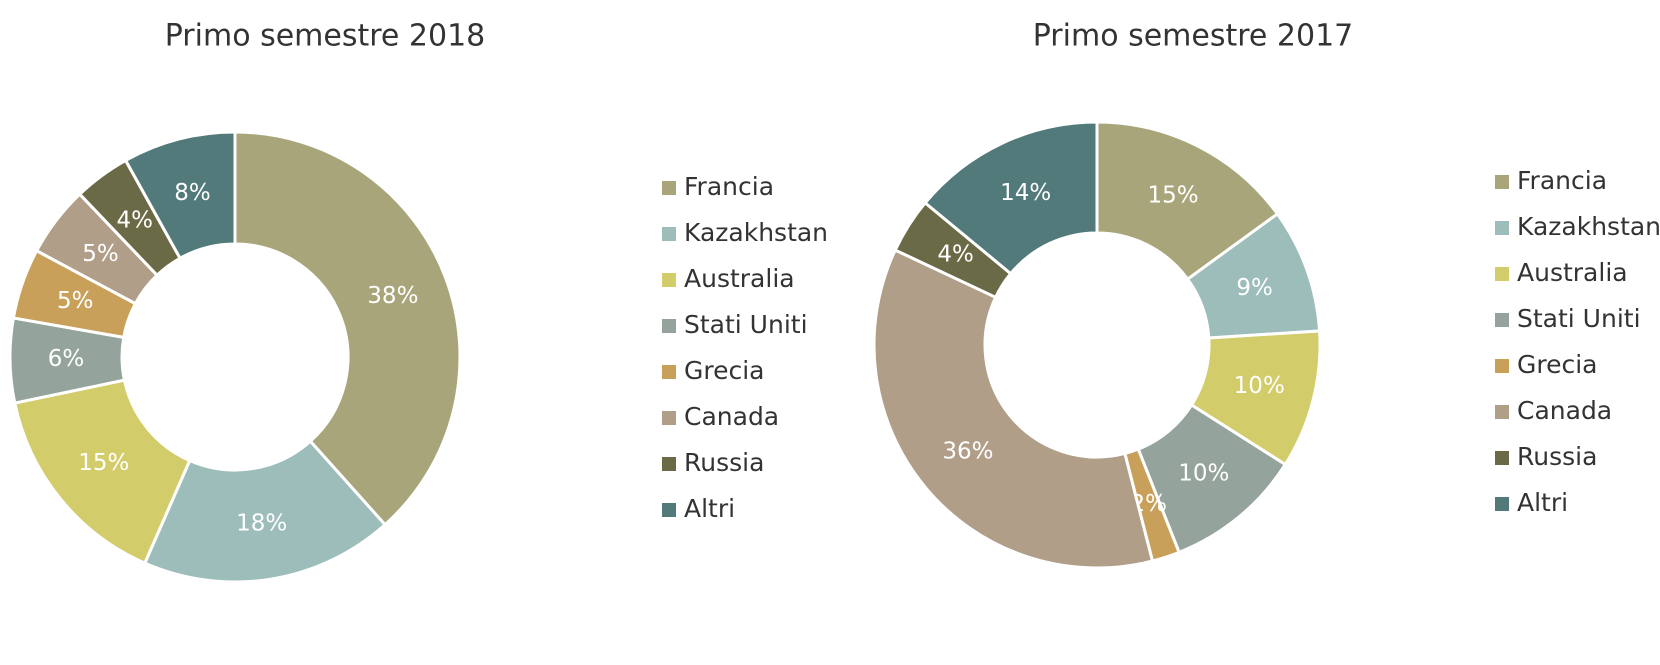  What do you see at coordinates (261, 523) in the screenshot?
I see `data-label: 18%` at bounding box center [261, 523].